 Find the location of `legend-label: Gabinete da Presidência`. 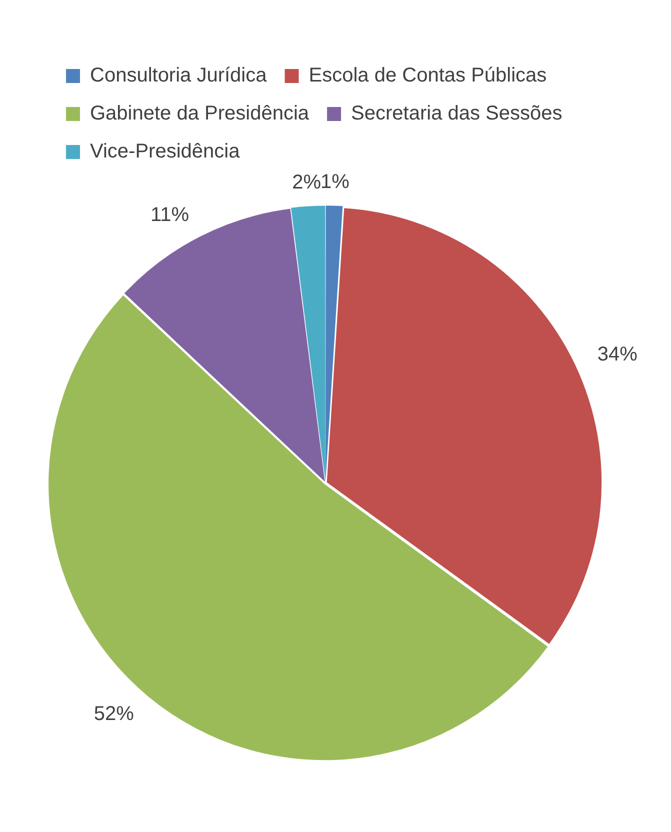

legend-label: Gabinete da Presidência is located at coordinates (200, 113).